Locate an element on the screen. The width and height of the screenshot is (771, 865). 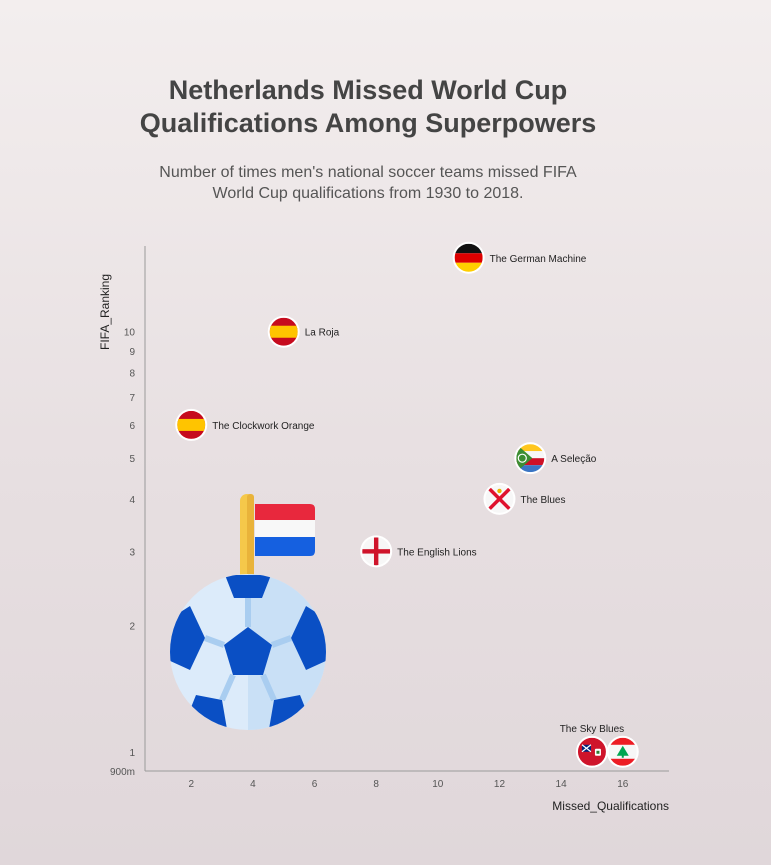
point-label: The Sky Blues is located at coordinates (592, 729).